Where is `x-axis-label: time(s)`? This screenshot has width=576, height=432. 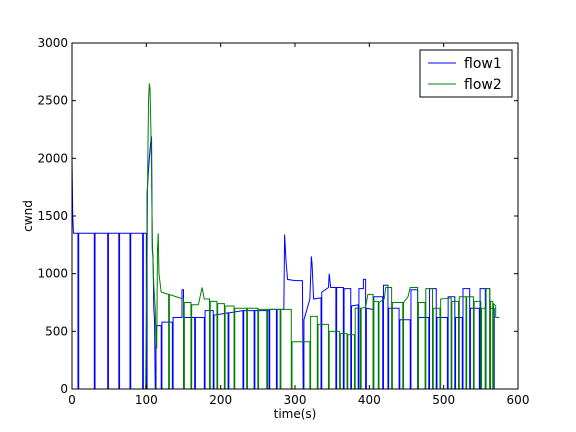
x-axis-label: time(s) is located at coordinates (295, 414).